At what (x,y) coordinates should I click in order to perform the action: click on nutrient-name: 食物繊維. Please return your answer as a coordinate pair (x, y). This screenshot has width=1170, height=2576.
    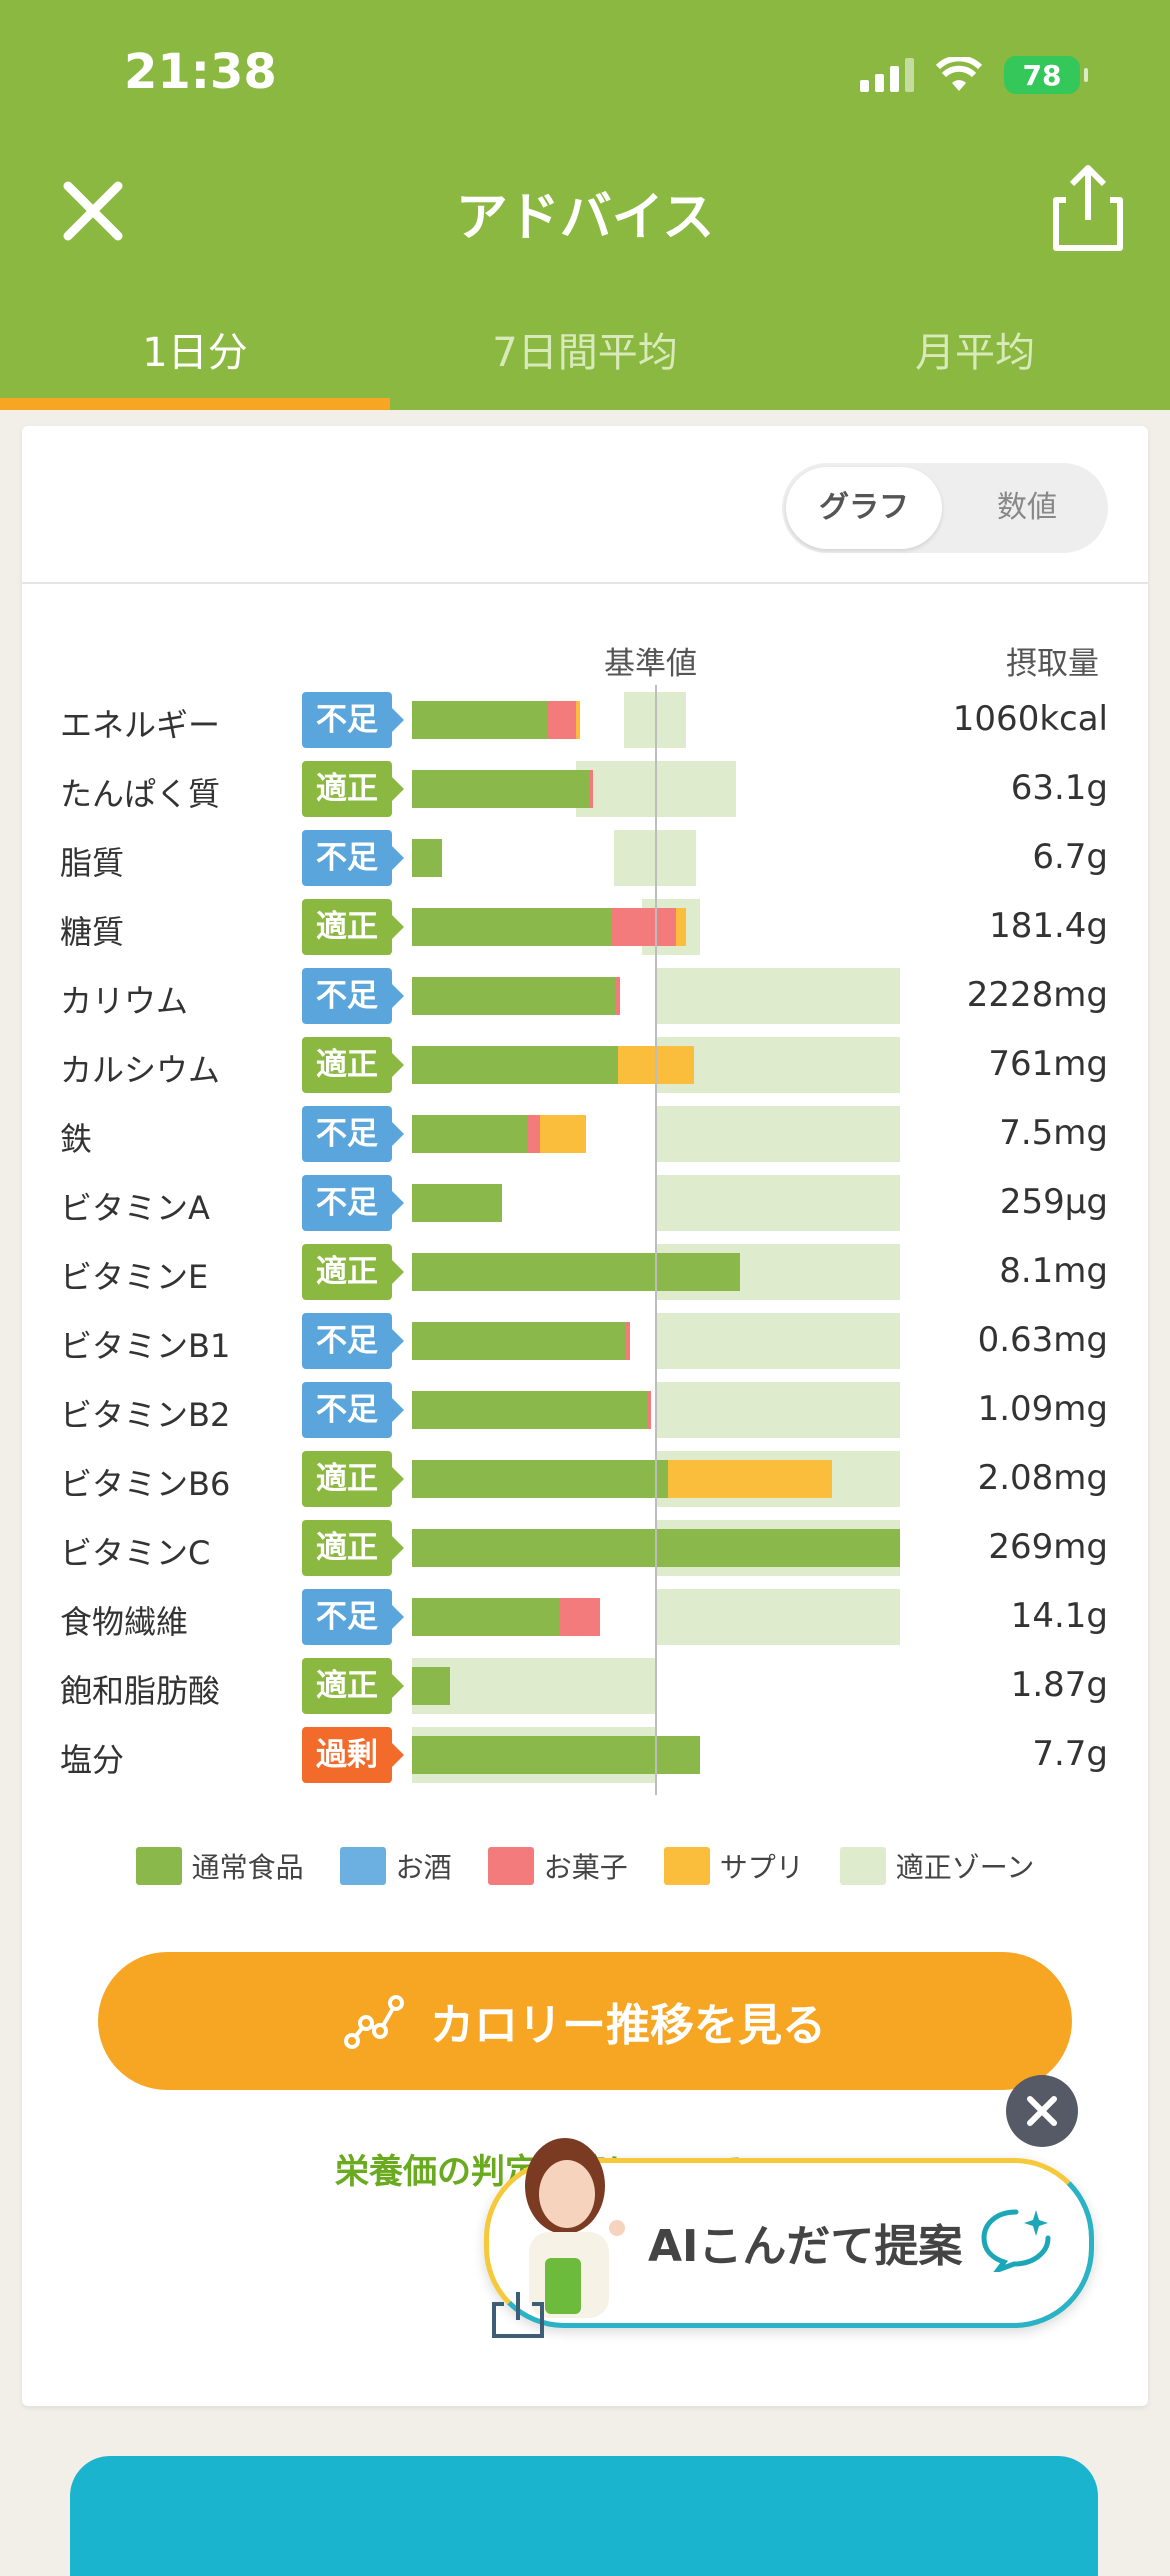
    Looking at the image, I should click on (124, 1622).